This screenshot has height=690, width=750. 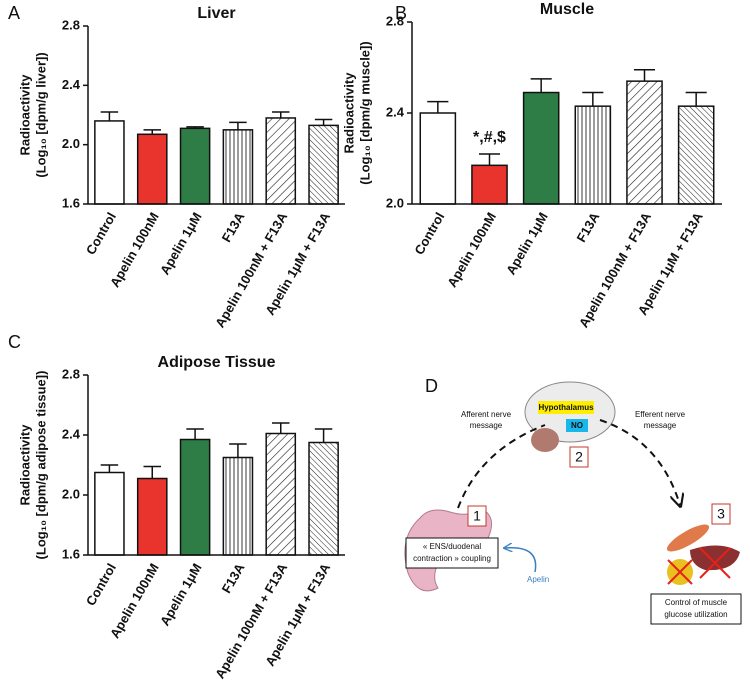 What do you see at coordinates (696, 602) in the screenshot?
I see `control-text: Control of muscle` at bounding box center [696, 602].